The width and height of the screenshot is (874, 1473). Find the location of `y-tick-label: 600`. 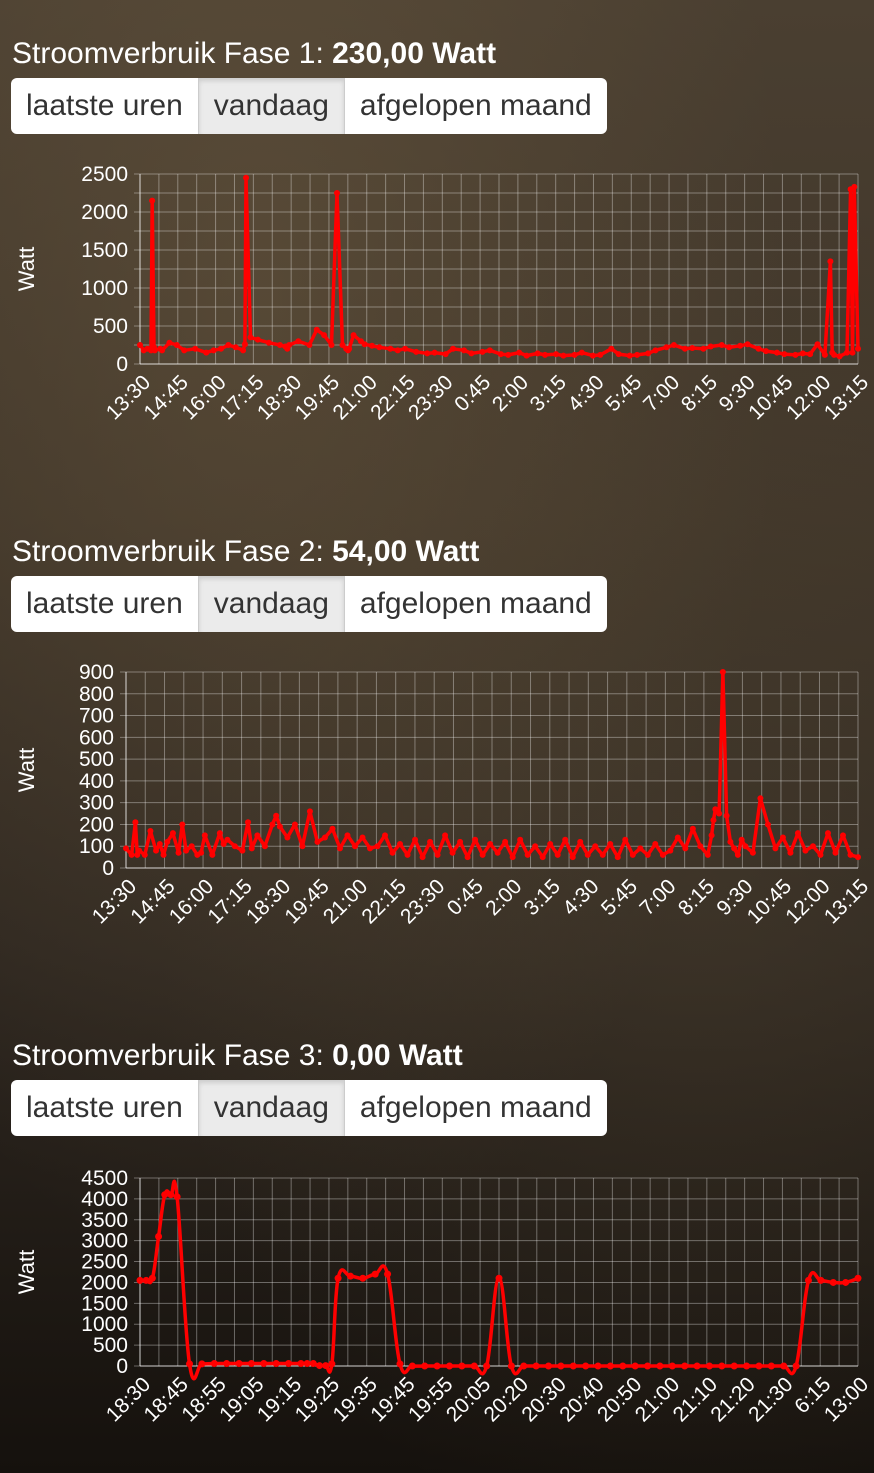

y-tick-label: 600 is located at coordinates (96, 737).